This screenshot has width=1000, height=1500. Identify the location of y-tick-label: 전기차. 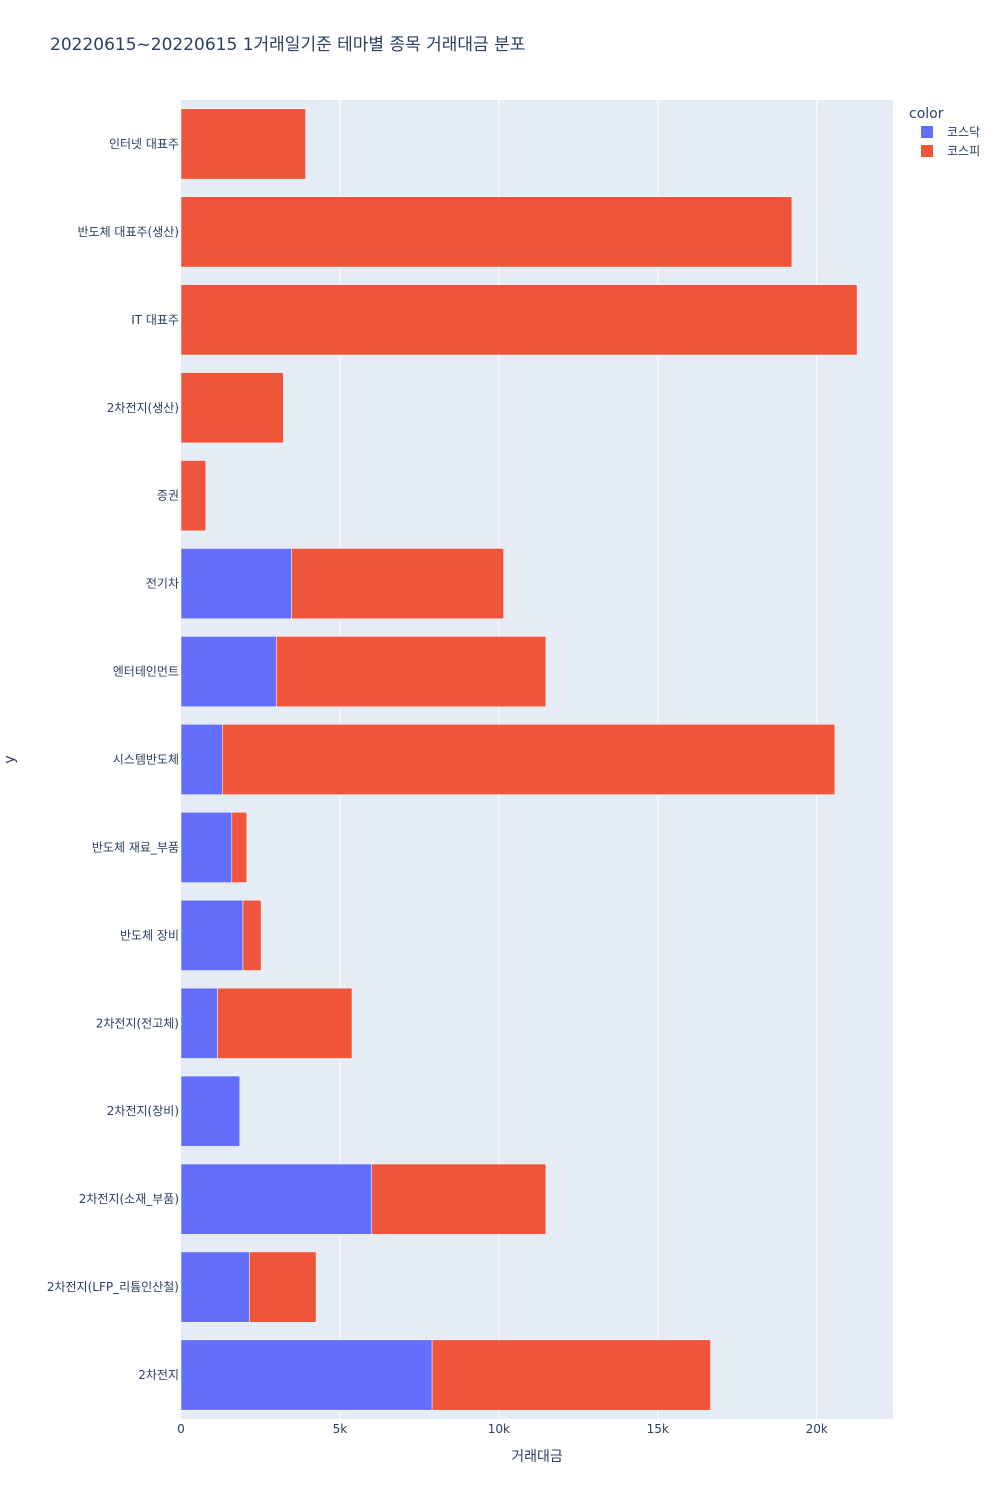
(162, 584).